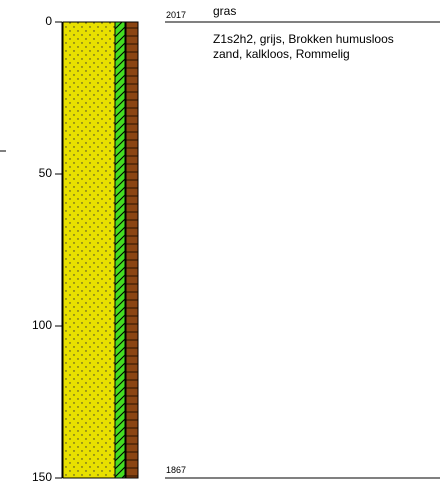 This screenshot has height=484, width=448. Describe the element at coordinates (281, 54) in the screenshot. I see `layer-description-line2: zand, kalkloos, Rommelig` at that location.